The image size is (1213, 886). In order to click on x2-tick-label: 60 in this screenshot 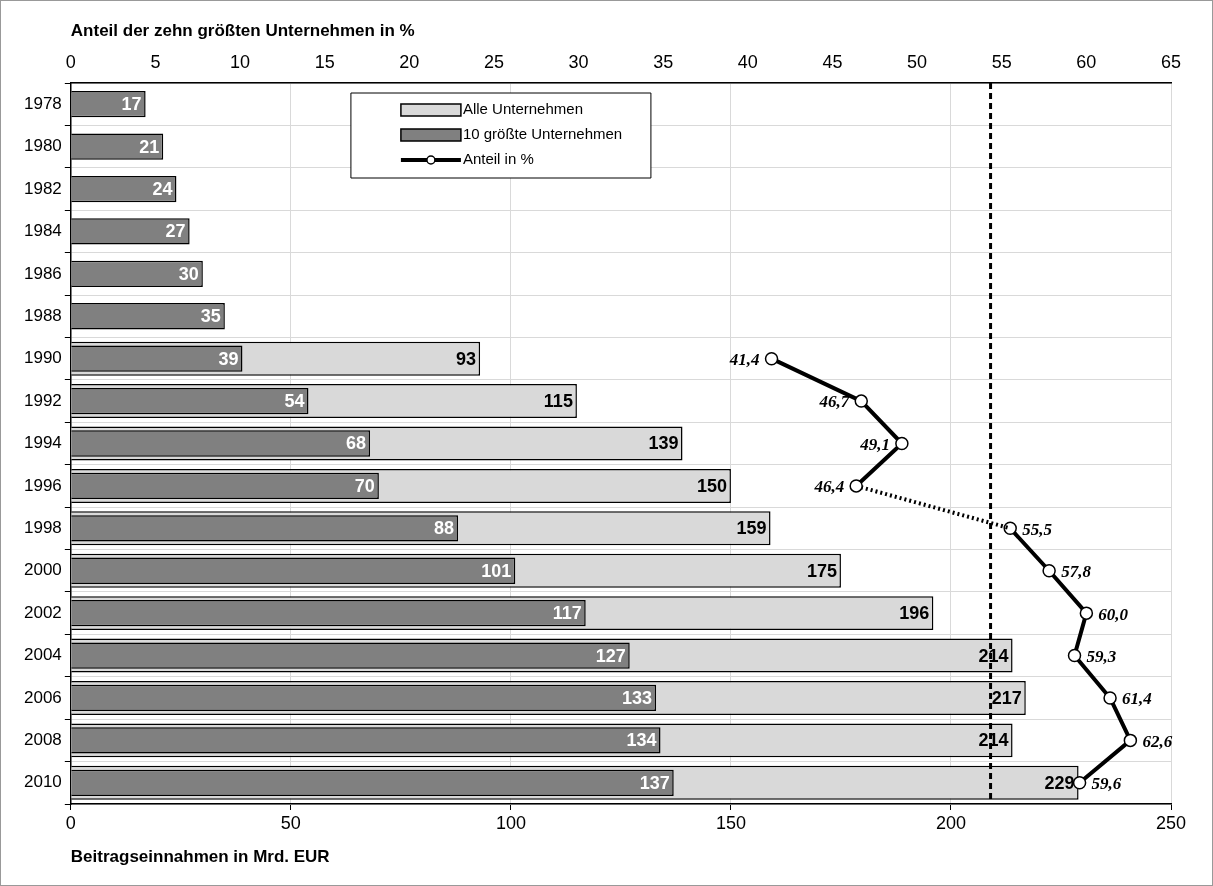, I will do `click(1086, 62)`.